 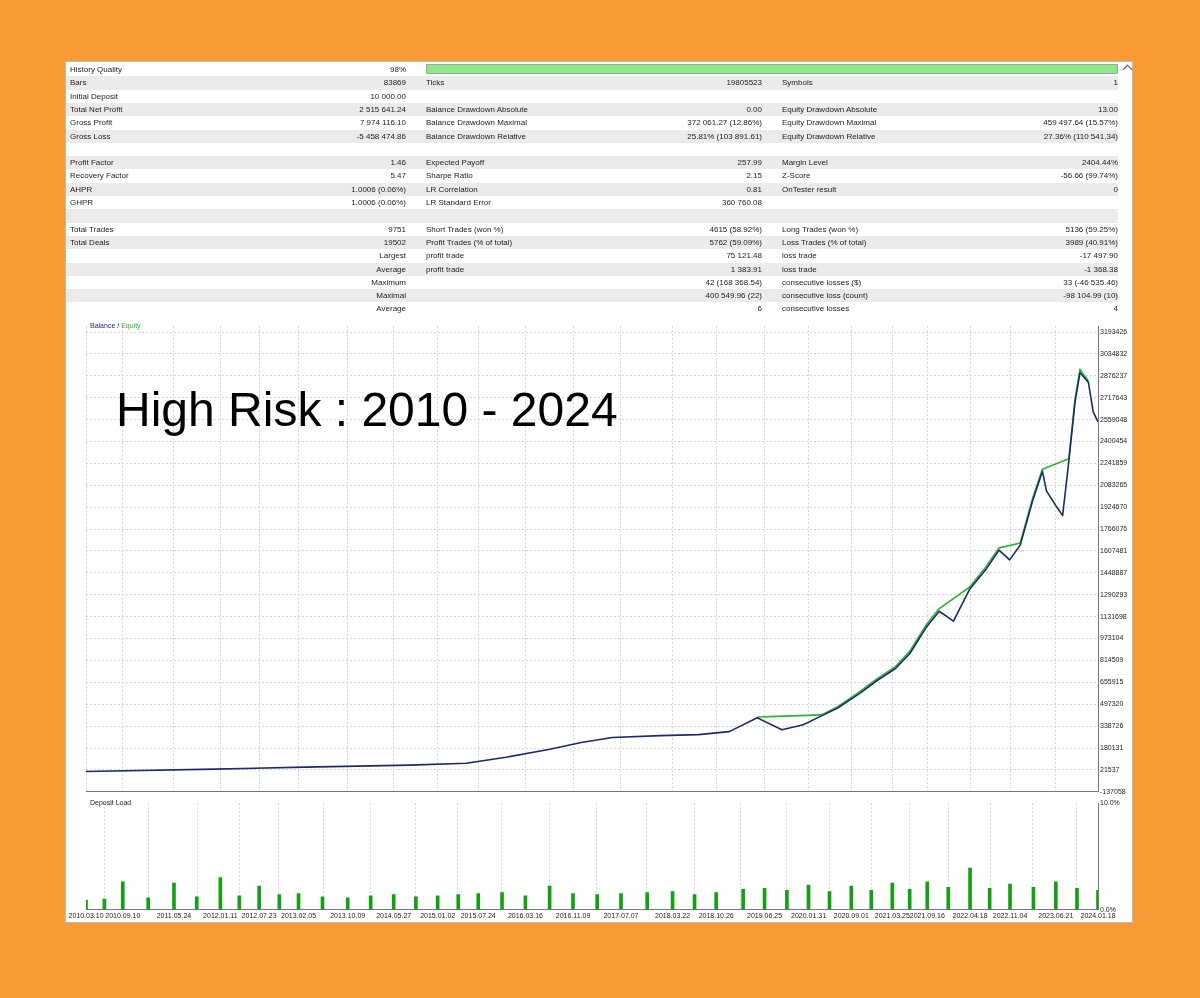 I want to click on text: 5762 (59.09%), so click(x=735, y=242).